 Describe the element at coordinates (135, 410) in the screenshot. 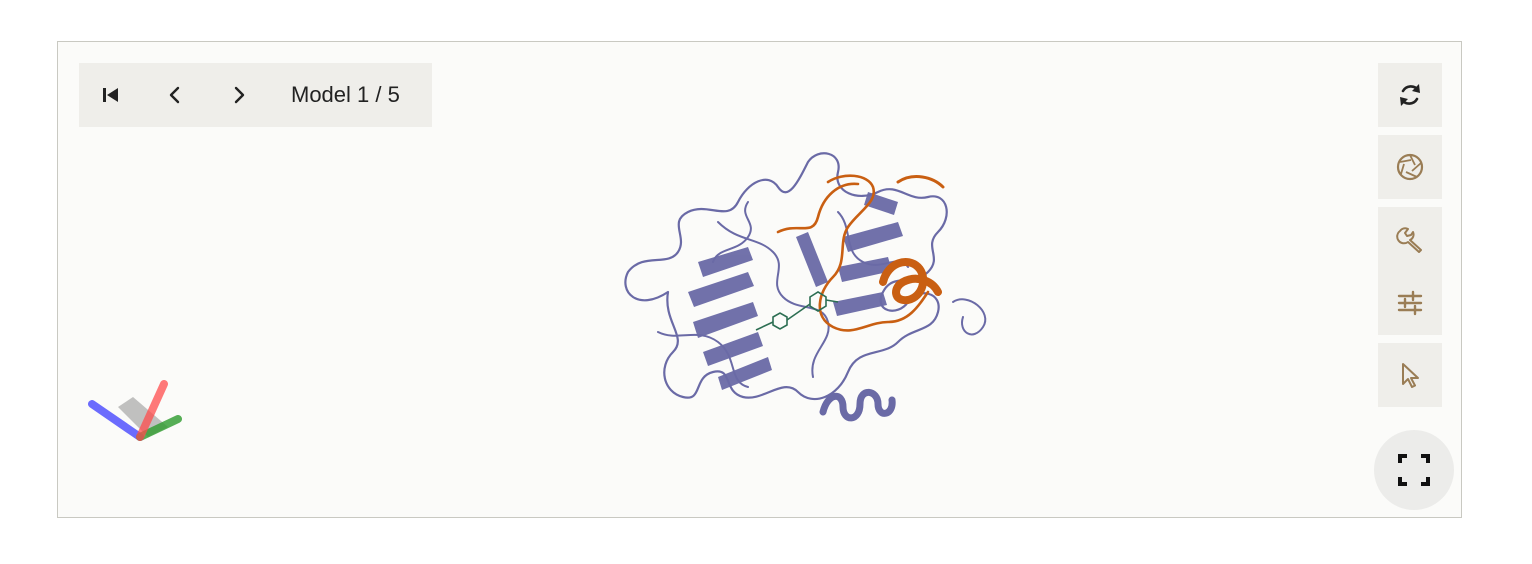

I see `axes-orientation-icon` at that location.